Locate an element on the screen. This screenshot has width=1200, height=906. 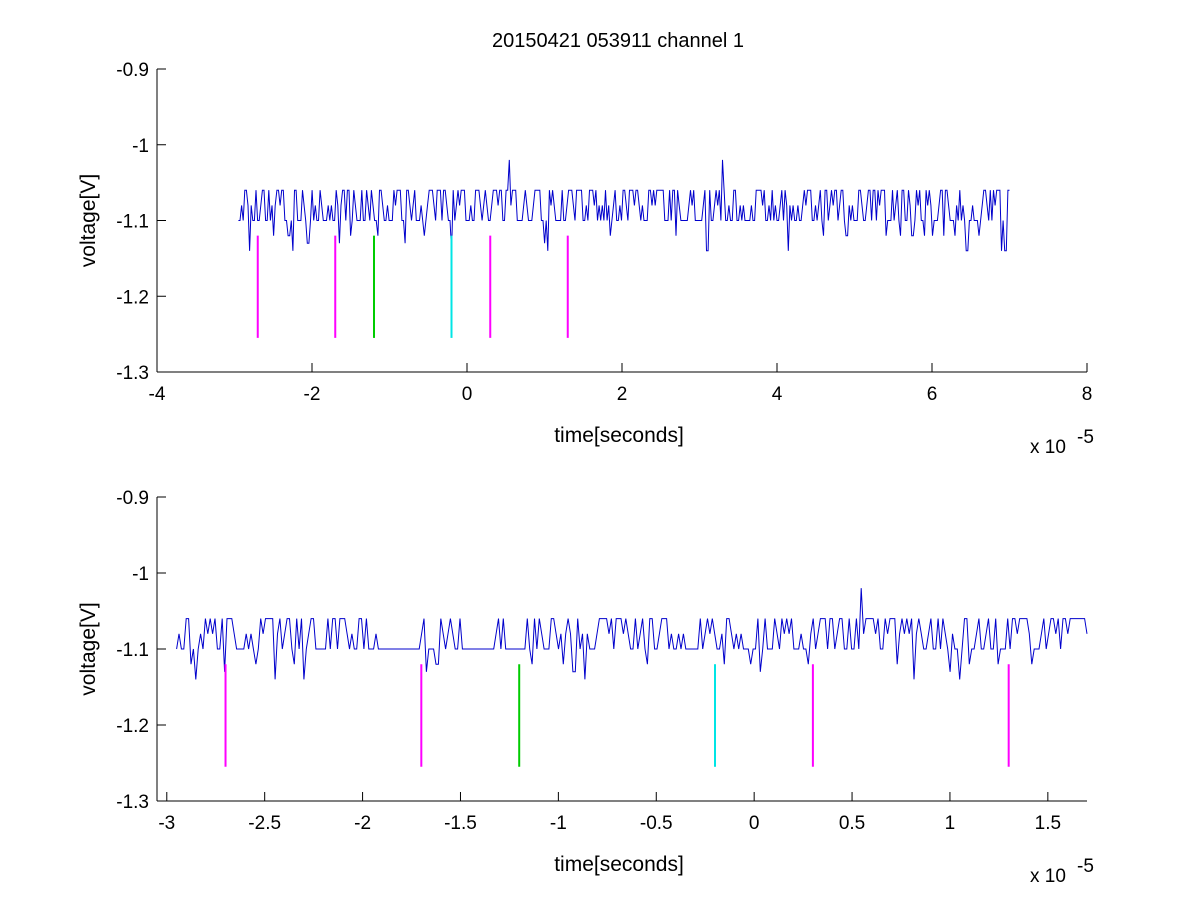
x-tick-label: -1 is located at coordinates (558, 823).